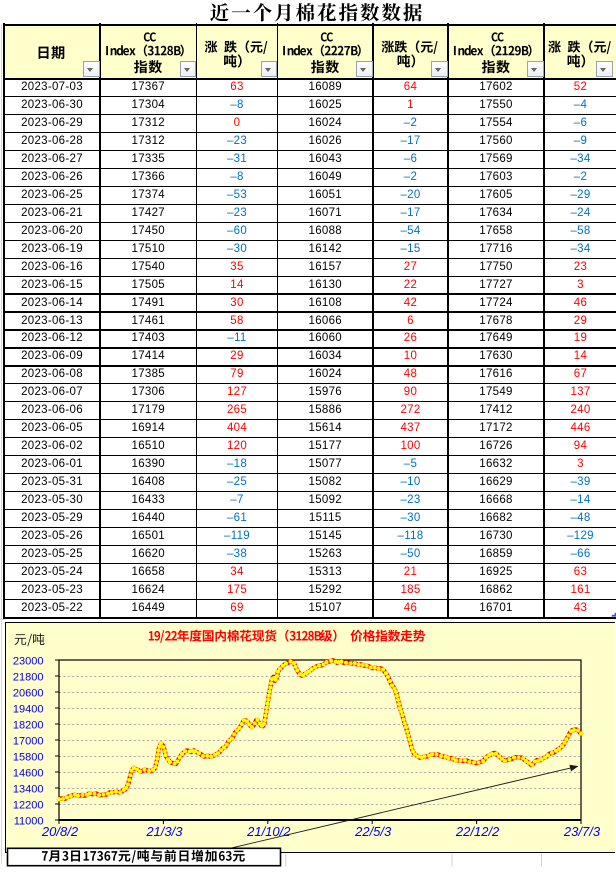 The image size is (616, 872). I want to click on svg-text: 20600, so click(28, 694).